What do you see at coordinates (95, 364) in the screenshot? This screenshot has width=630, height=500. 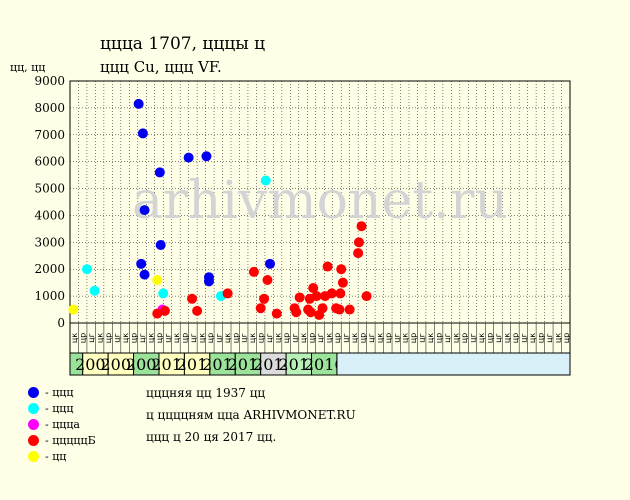 I see `year-label: 2007` at bounding box center [95, 364].